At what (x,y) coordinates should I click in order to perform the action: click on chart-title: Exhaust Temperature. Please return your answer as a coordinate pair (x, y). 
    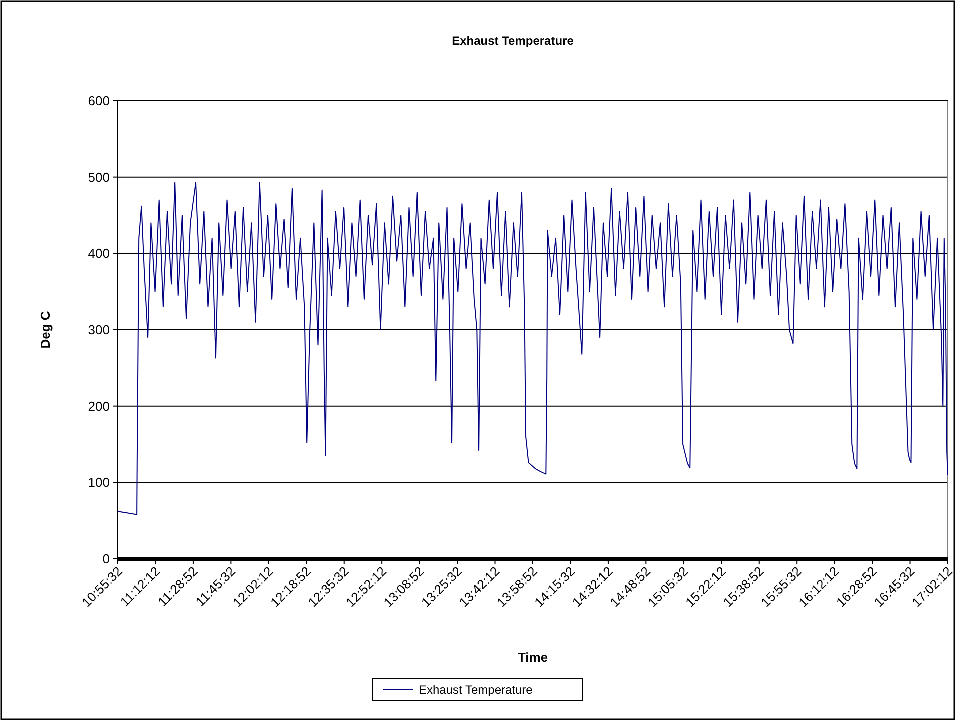
    Looking at the image, I should click on (513, 41).